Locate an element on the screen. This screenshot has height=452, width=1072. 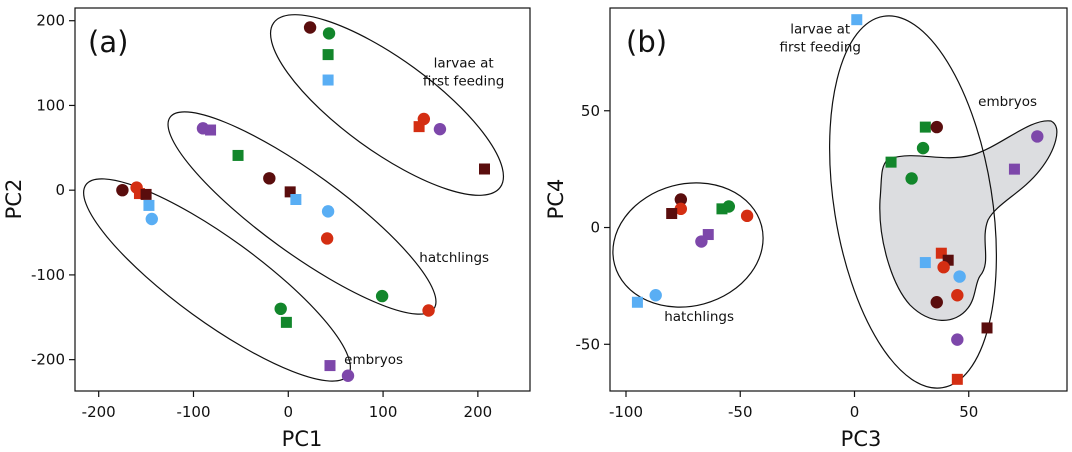
panel-b-y-axis-ticks: -50 0 50 is located at coordinates (593, 227).